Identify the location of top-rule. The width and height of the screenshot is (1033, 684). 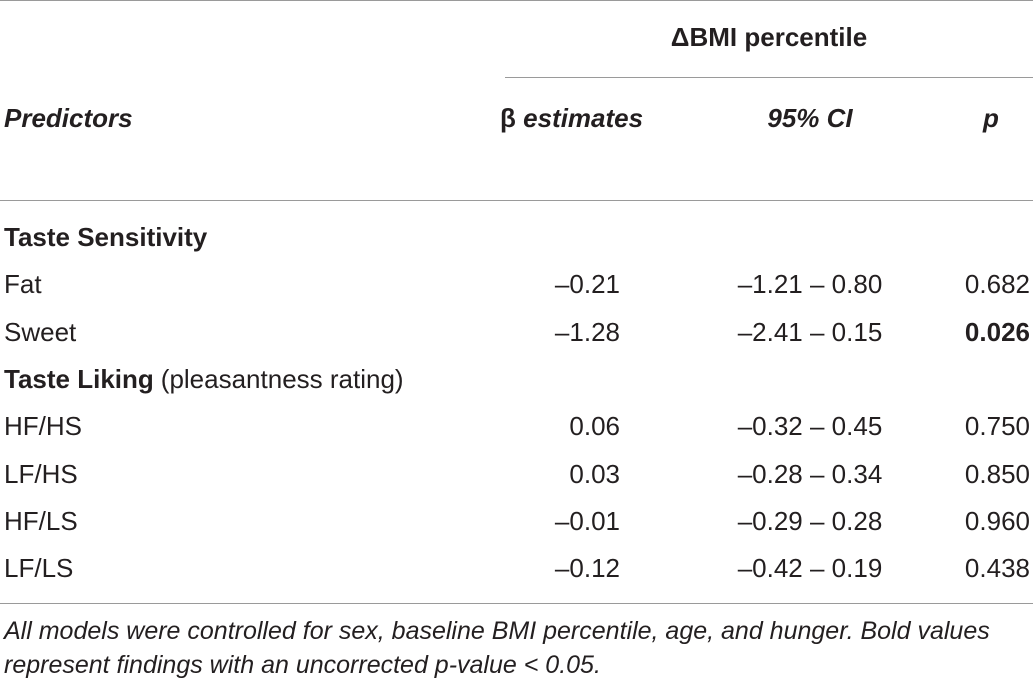
(516, 0).